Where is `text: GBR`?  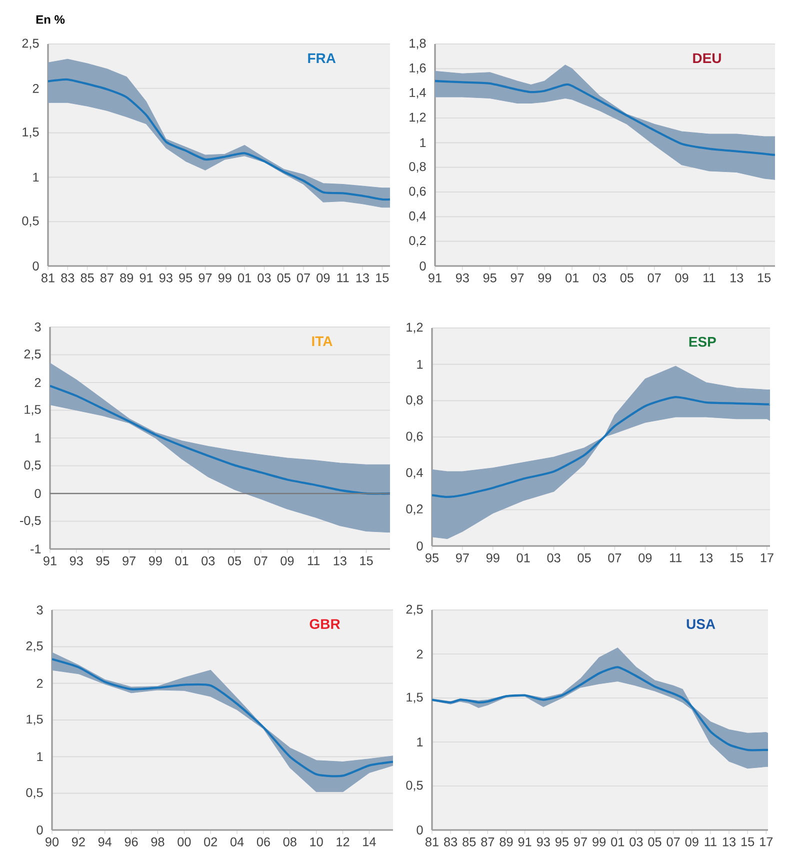 text: GBR is located at coordinates (325, 624).